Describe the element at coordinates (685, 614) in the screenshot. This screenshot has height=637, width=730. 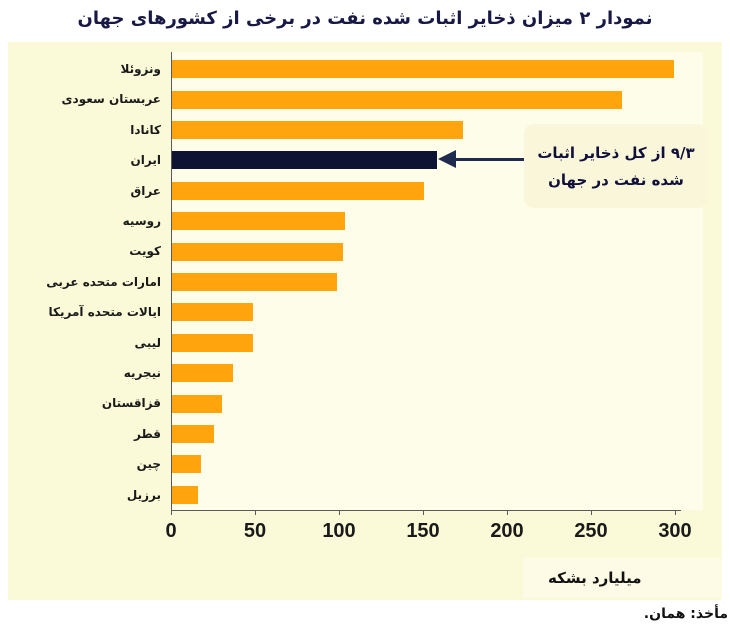
I see `source-note: مأخذ: همان.` at that location.